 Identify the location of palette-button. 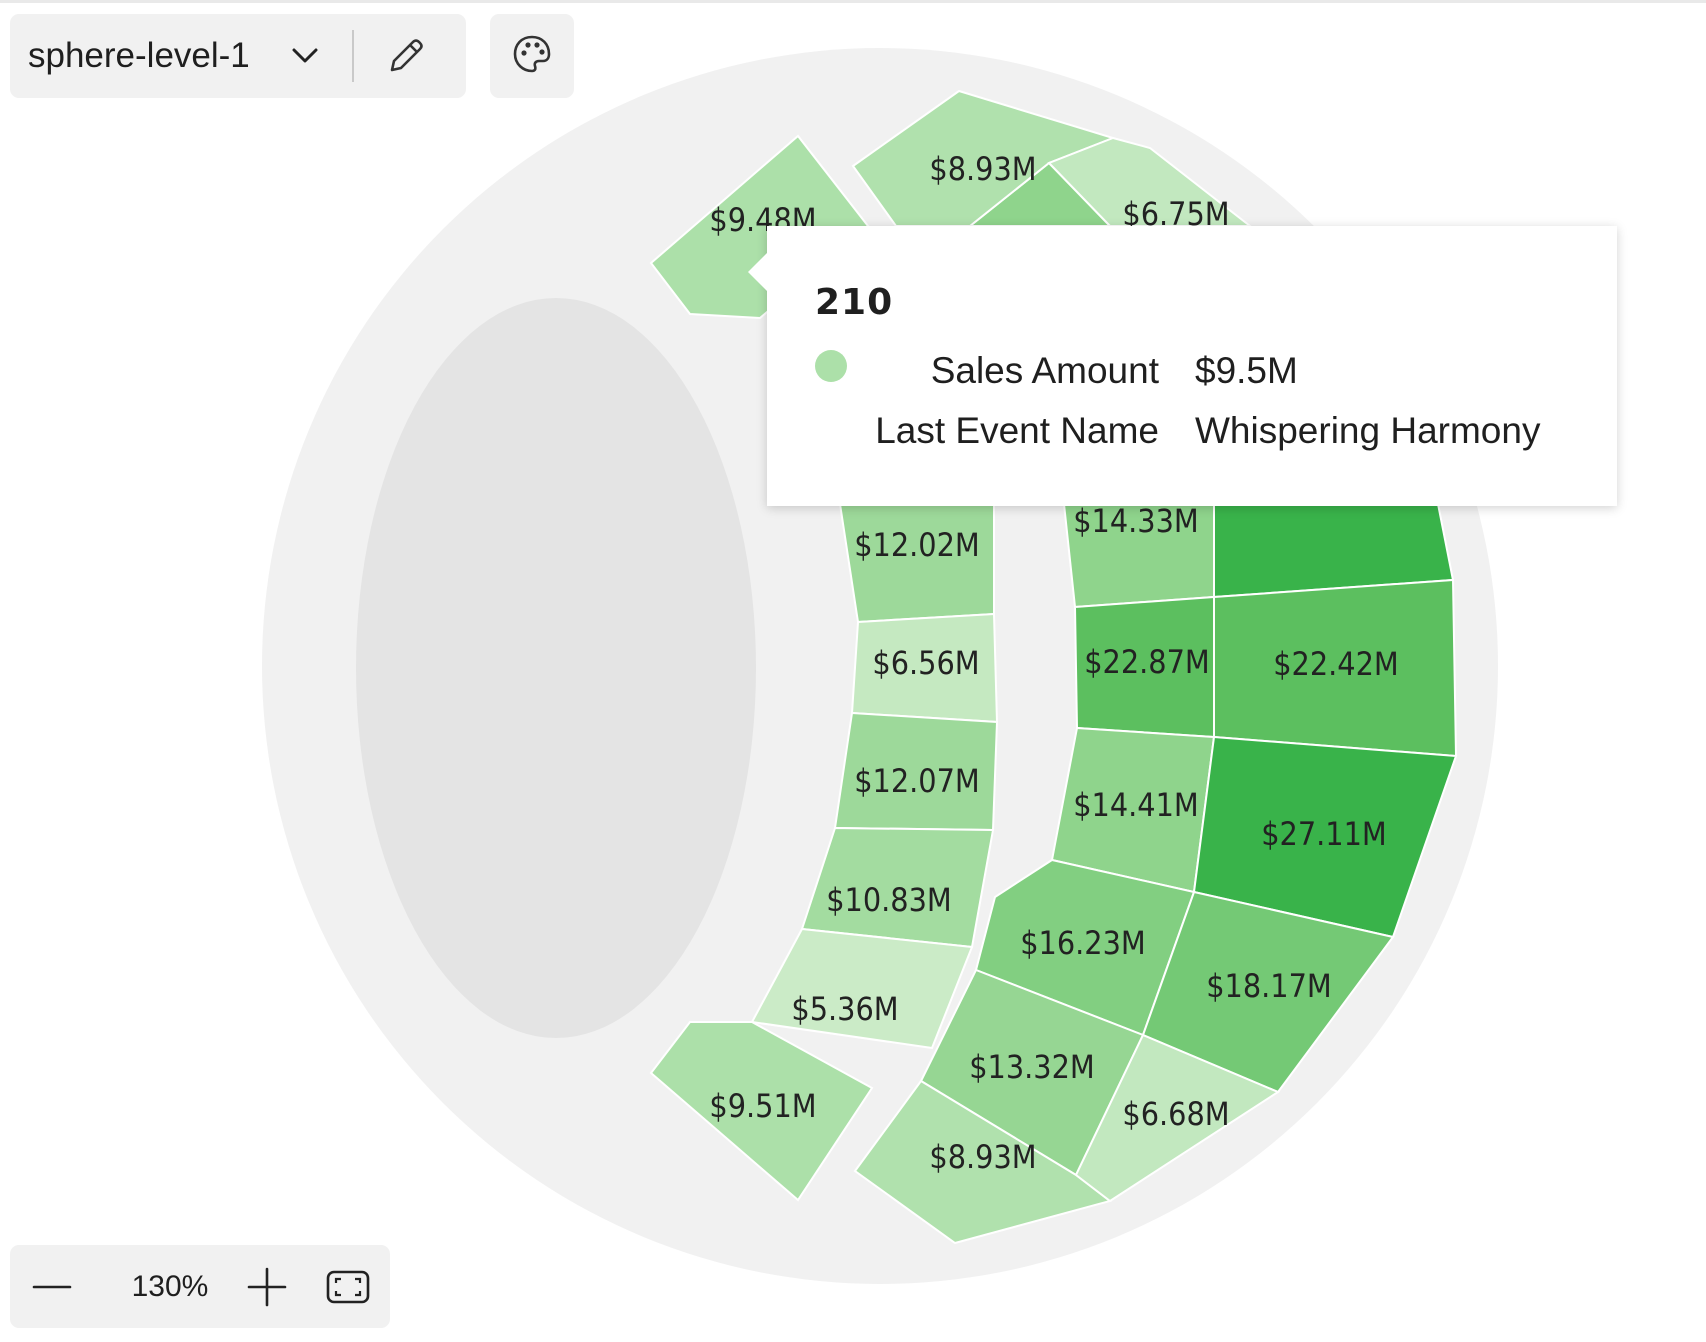
(532, 56).